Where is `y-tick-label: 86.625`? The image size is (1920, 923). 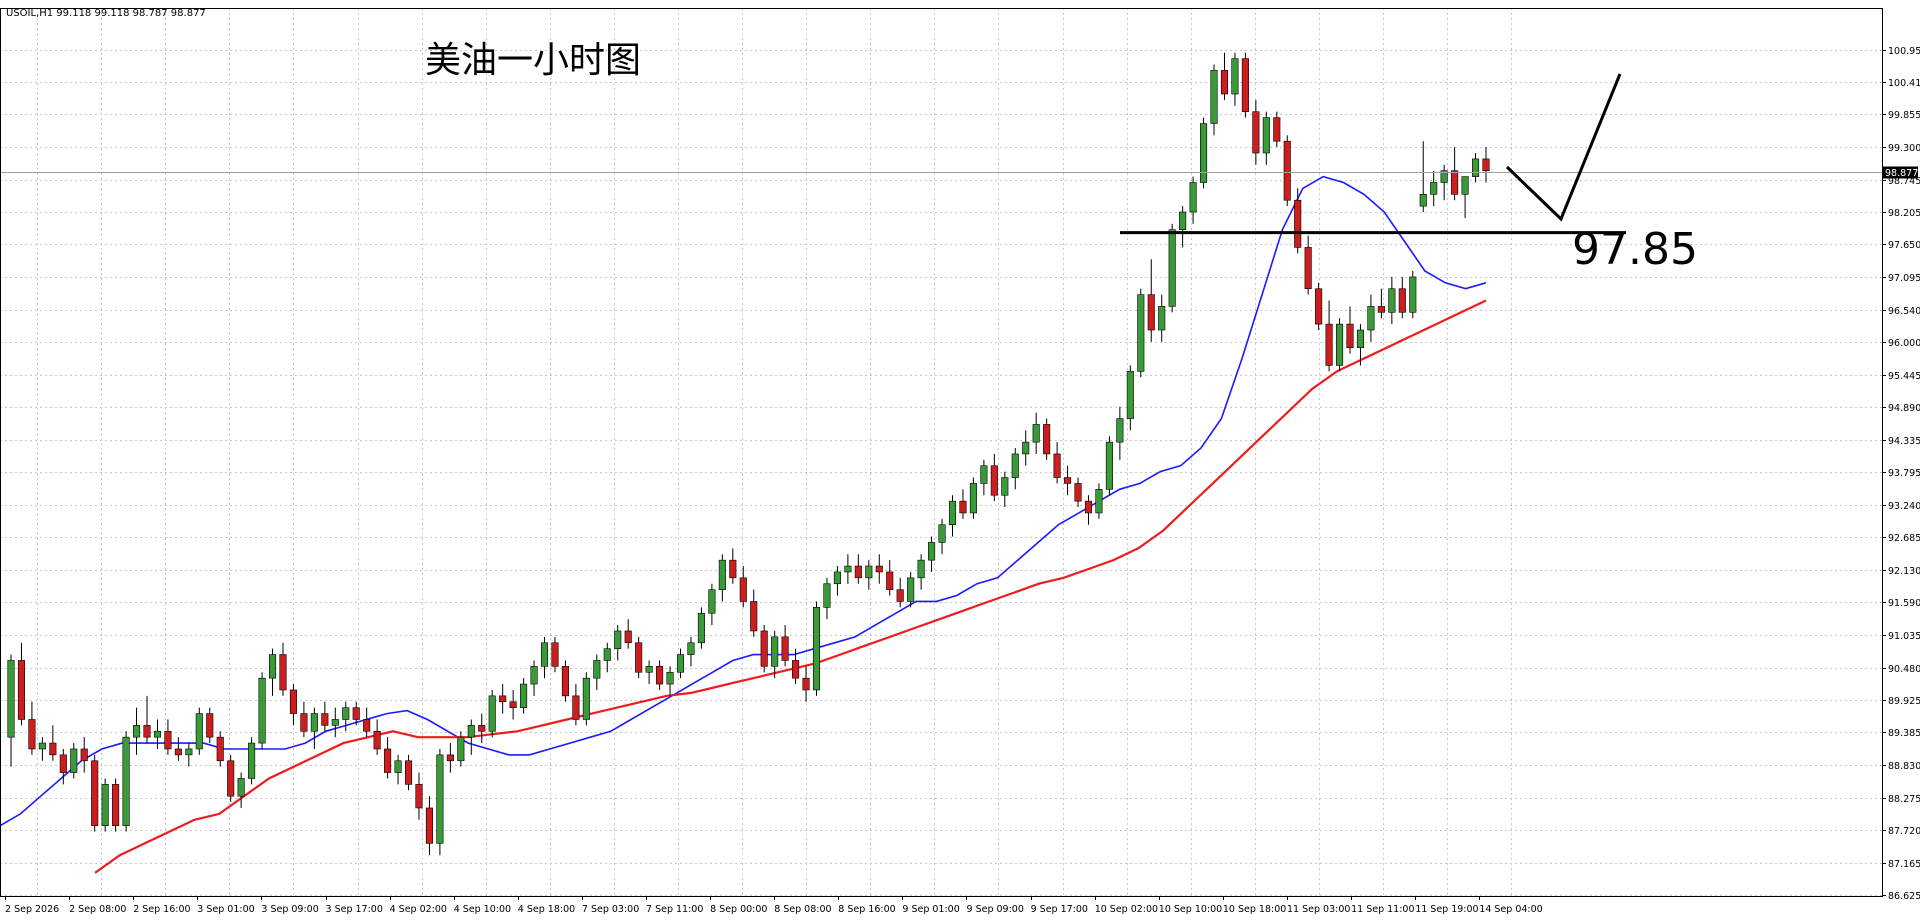
y-tick-label: 86.625 is located at coordinates (1904, 896).